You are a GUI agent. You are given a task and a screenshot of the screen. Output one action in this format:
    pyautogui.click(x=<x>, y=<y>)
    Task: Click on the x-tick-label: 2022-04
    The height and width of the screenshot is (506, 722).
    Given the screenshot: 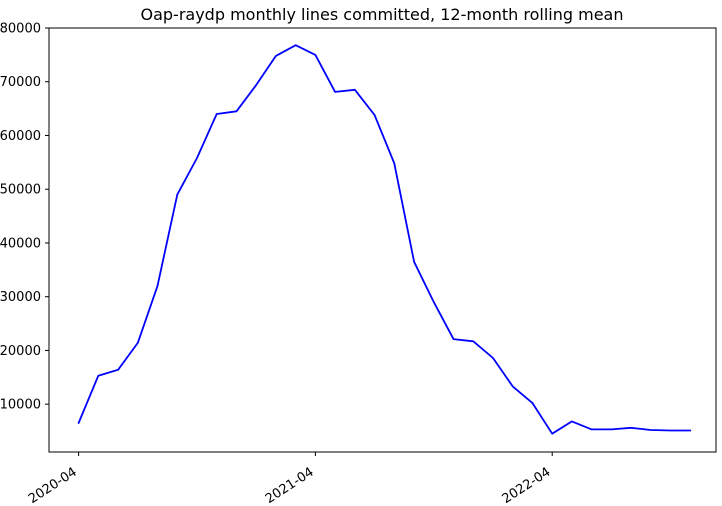 What is the action you would take?
    pyautogui.click(x=527, y=485)
    